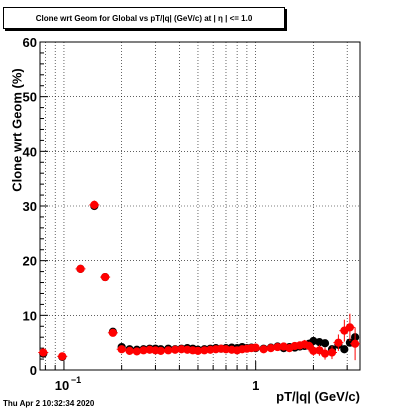 This screenshot has width=400, height=417. I want to click on timestamp: Thu Apr 2 10:32:34 2020, so click(49, 403).